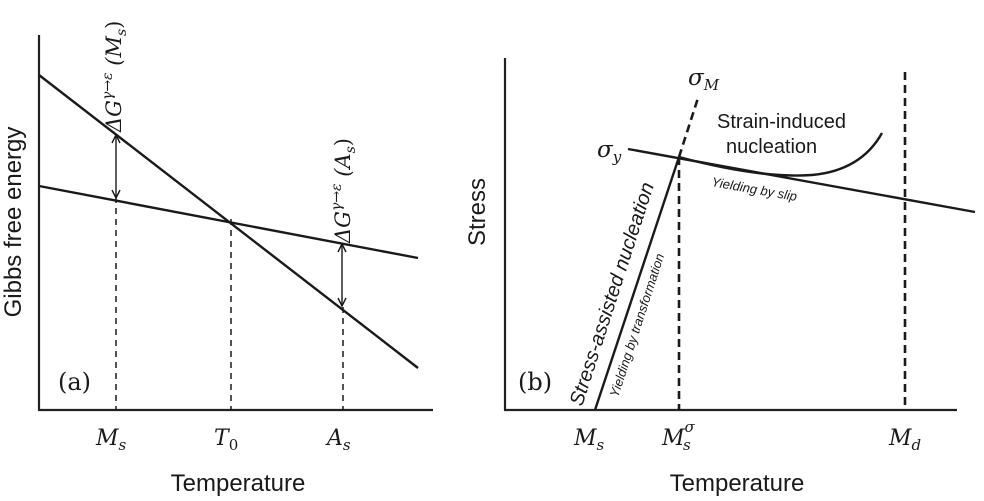 Image resolution: width=984 pixels, height=501 pixels. I want to click on panel-a-x-axis-label: Temperature, so click(238, 483).